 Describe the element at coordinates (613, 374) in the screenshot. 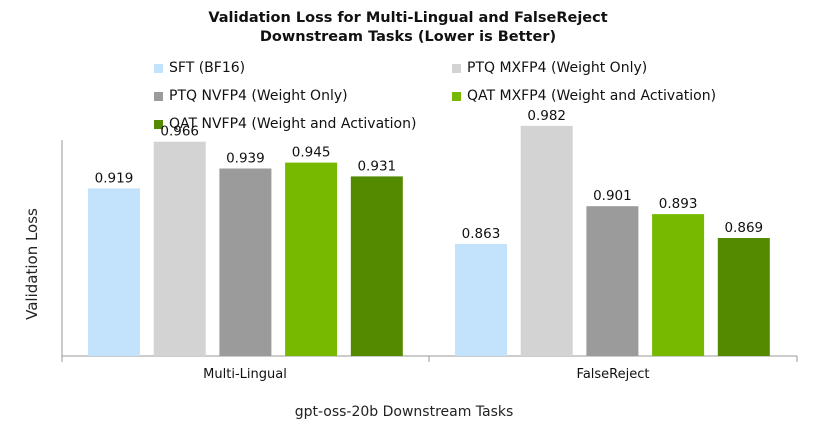

I see `x-tick-label: FalseReject` at that location.